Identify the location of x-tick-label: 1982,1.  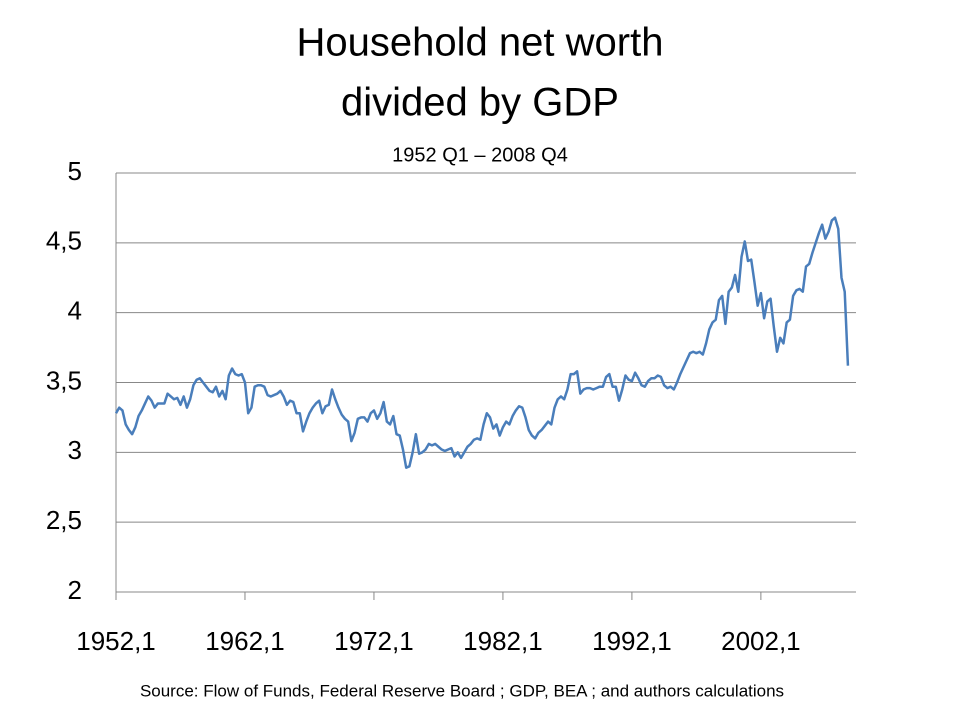
(503, 641).